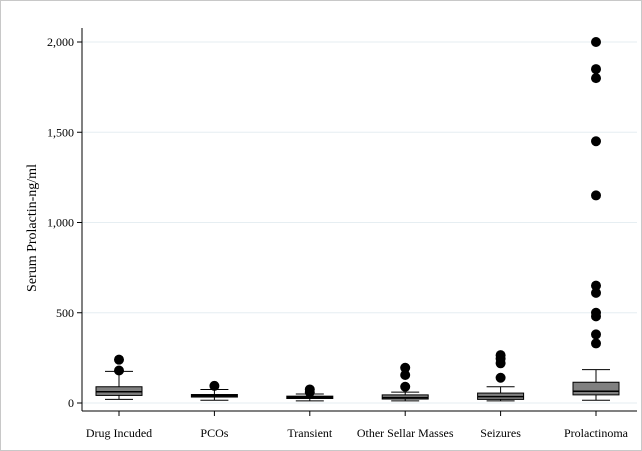  Describe the element at coordinates (214, 433) in the screenshot. I see `x-tick-label: PCOs` at that location.